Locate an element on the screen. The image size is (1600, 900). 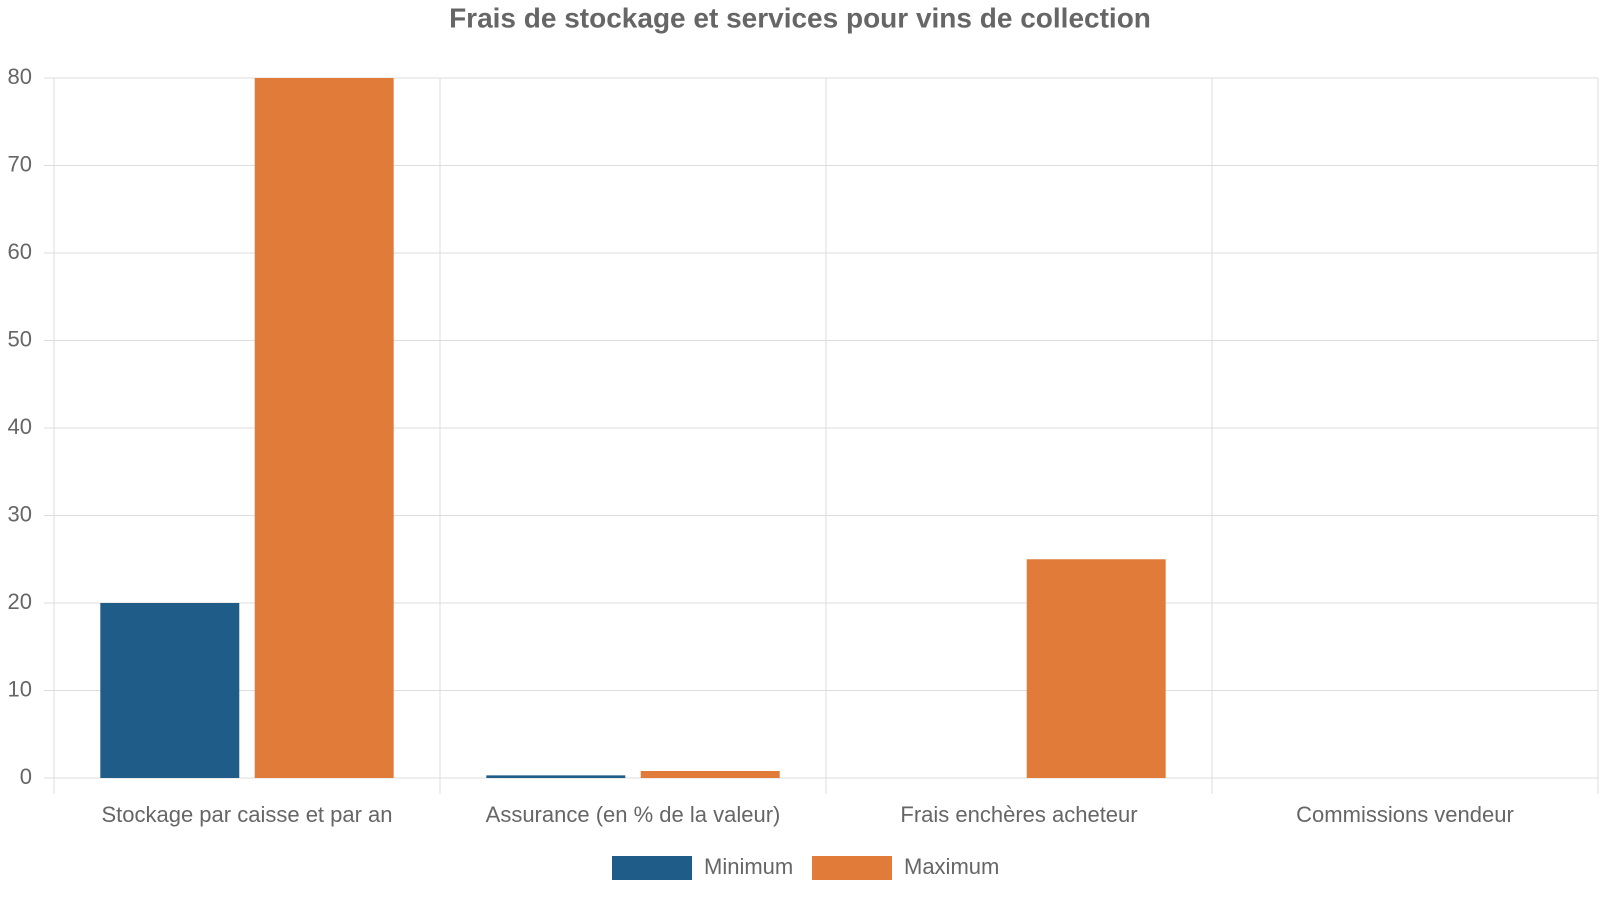
y-tick-label: 70 is located at coordinates (20, 163).